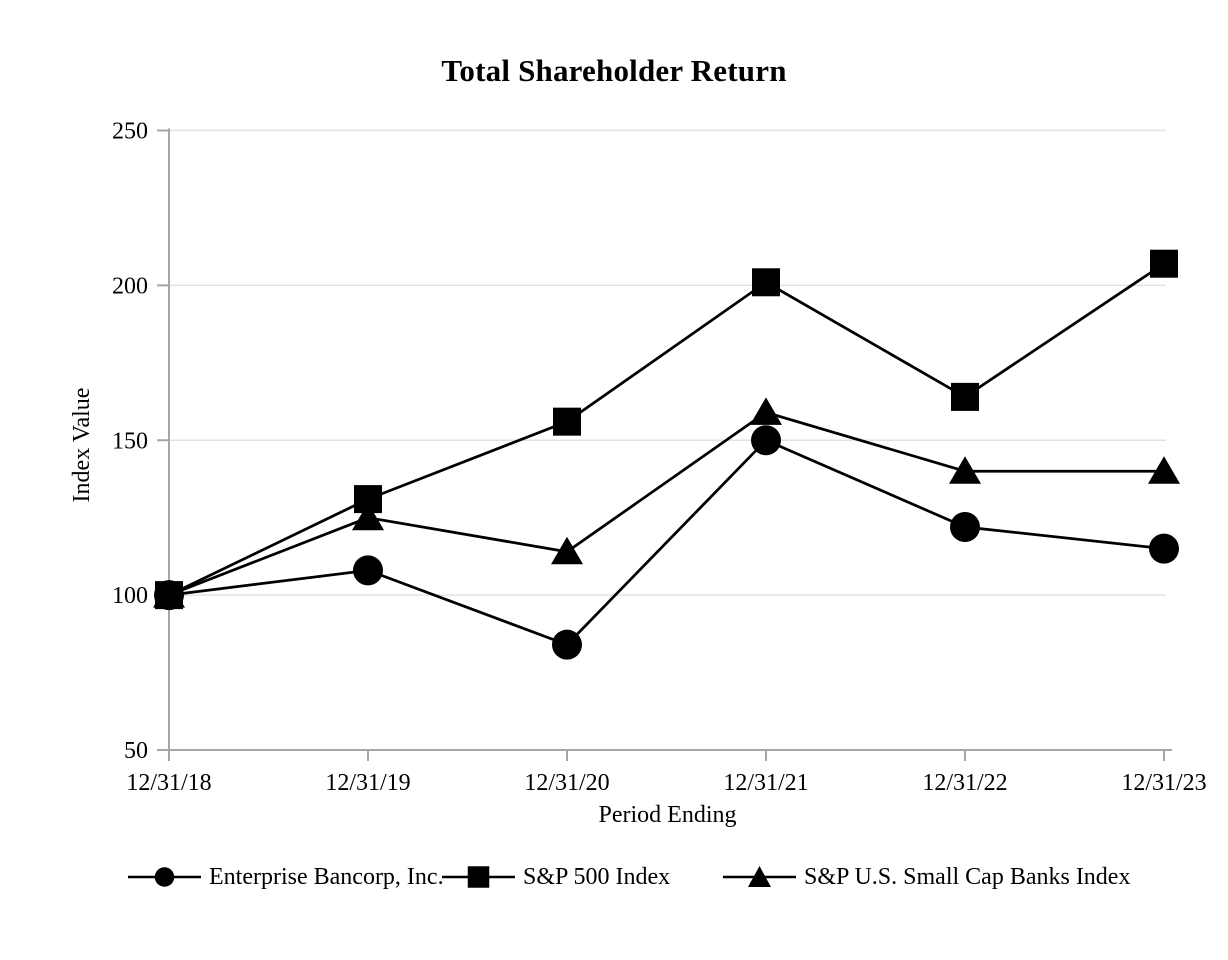  What do you see at coordinates (614, 70) in the screenshot?
I see `chart-title: Total Shareholder Return` at bounding box center [614, 70].